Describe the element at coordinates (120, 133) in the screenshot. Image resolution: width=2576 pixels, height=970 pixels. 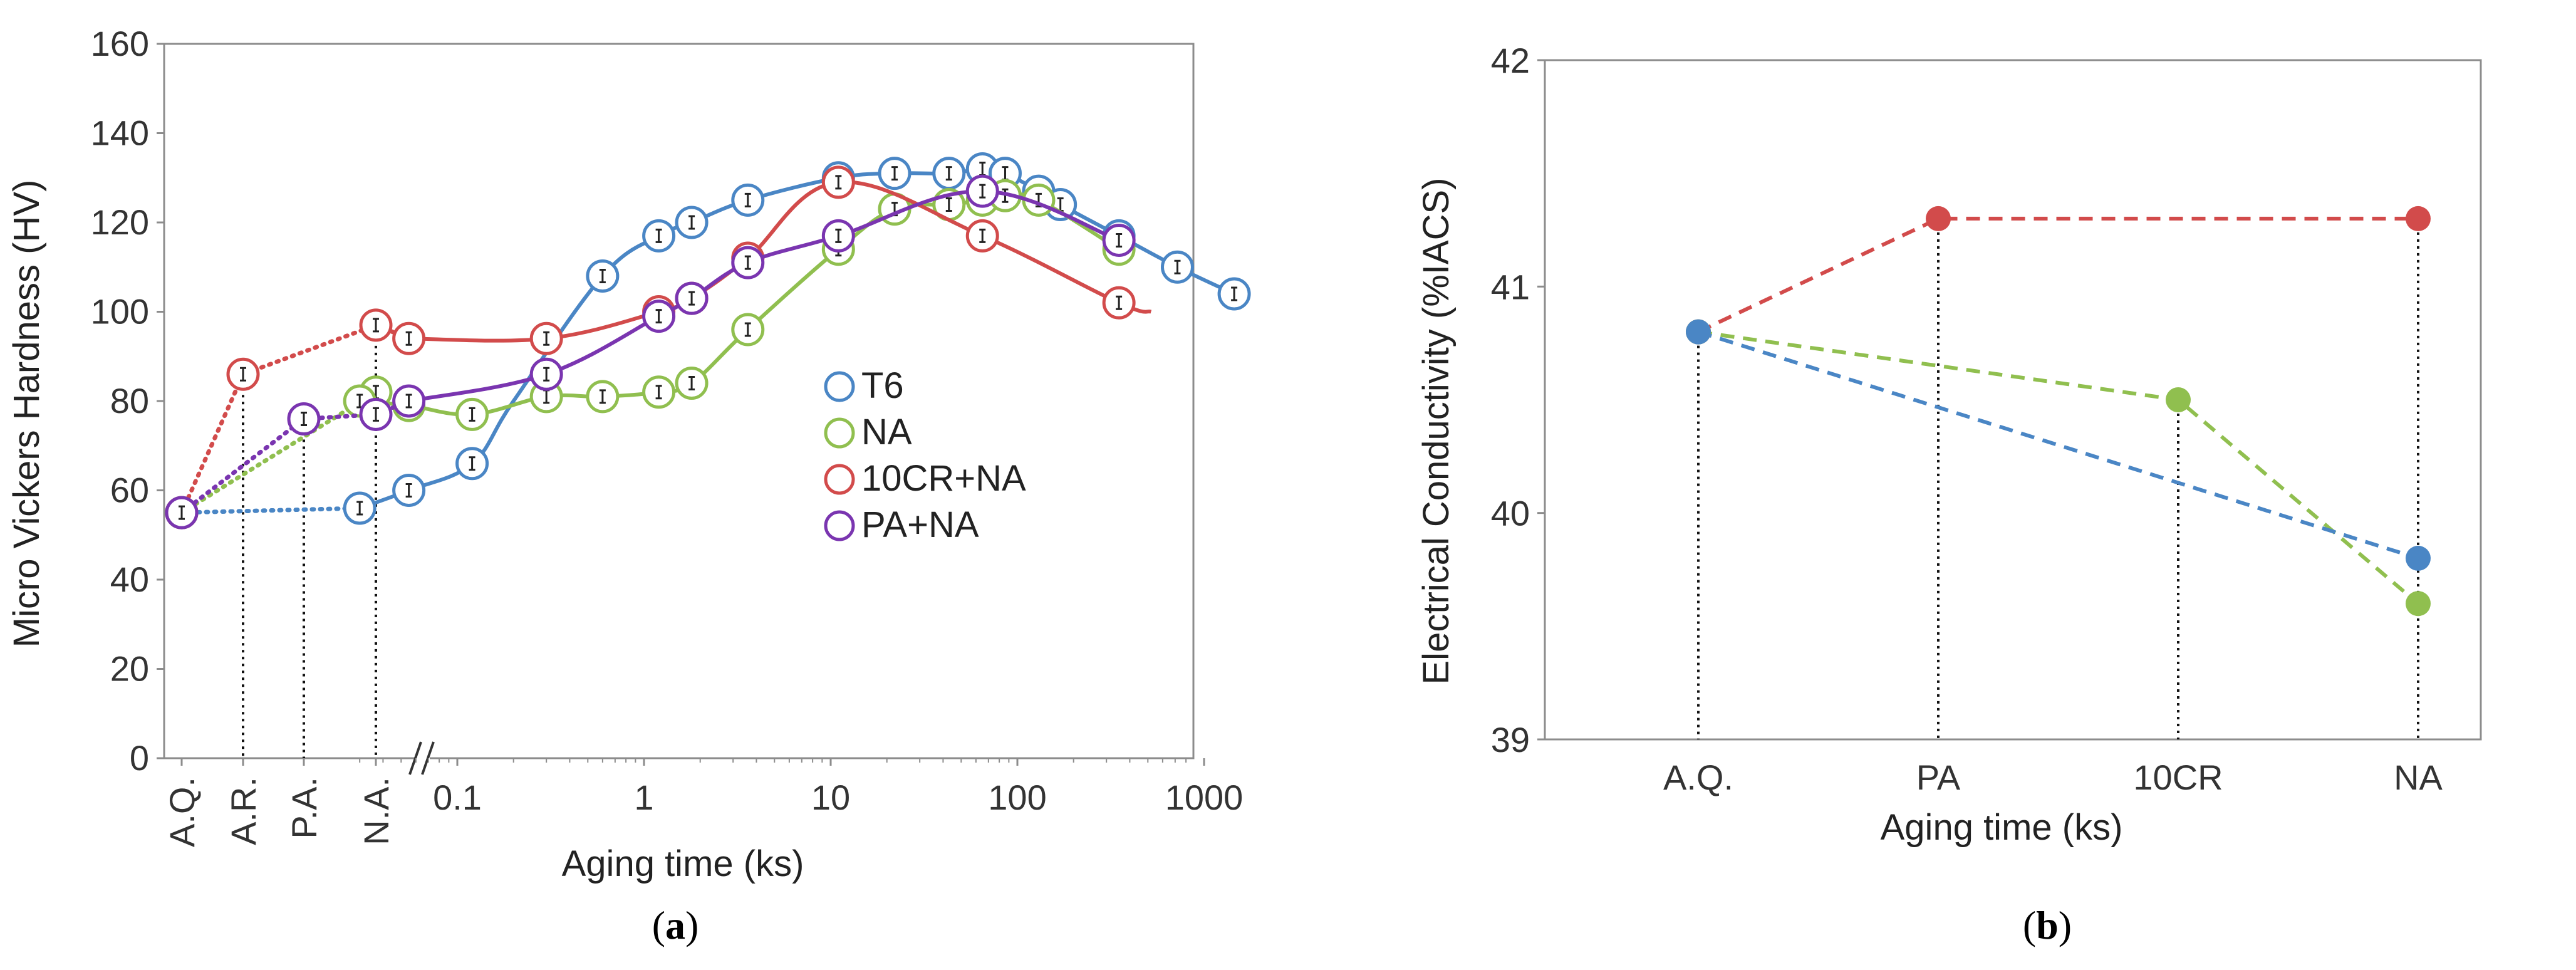
I see `panel-a-y-tick-label: 140` at that location.